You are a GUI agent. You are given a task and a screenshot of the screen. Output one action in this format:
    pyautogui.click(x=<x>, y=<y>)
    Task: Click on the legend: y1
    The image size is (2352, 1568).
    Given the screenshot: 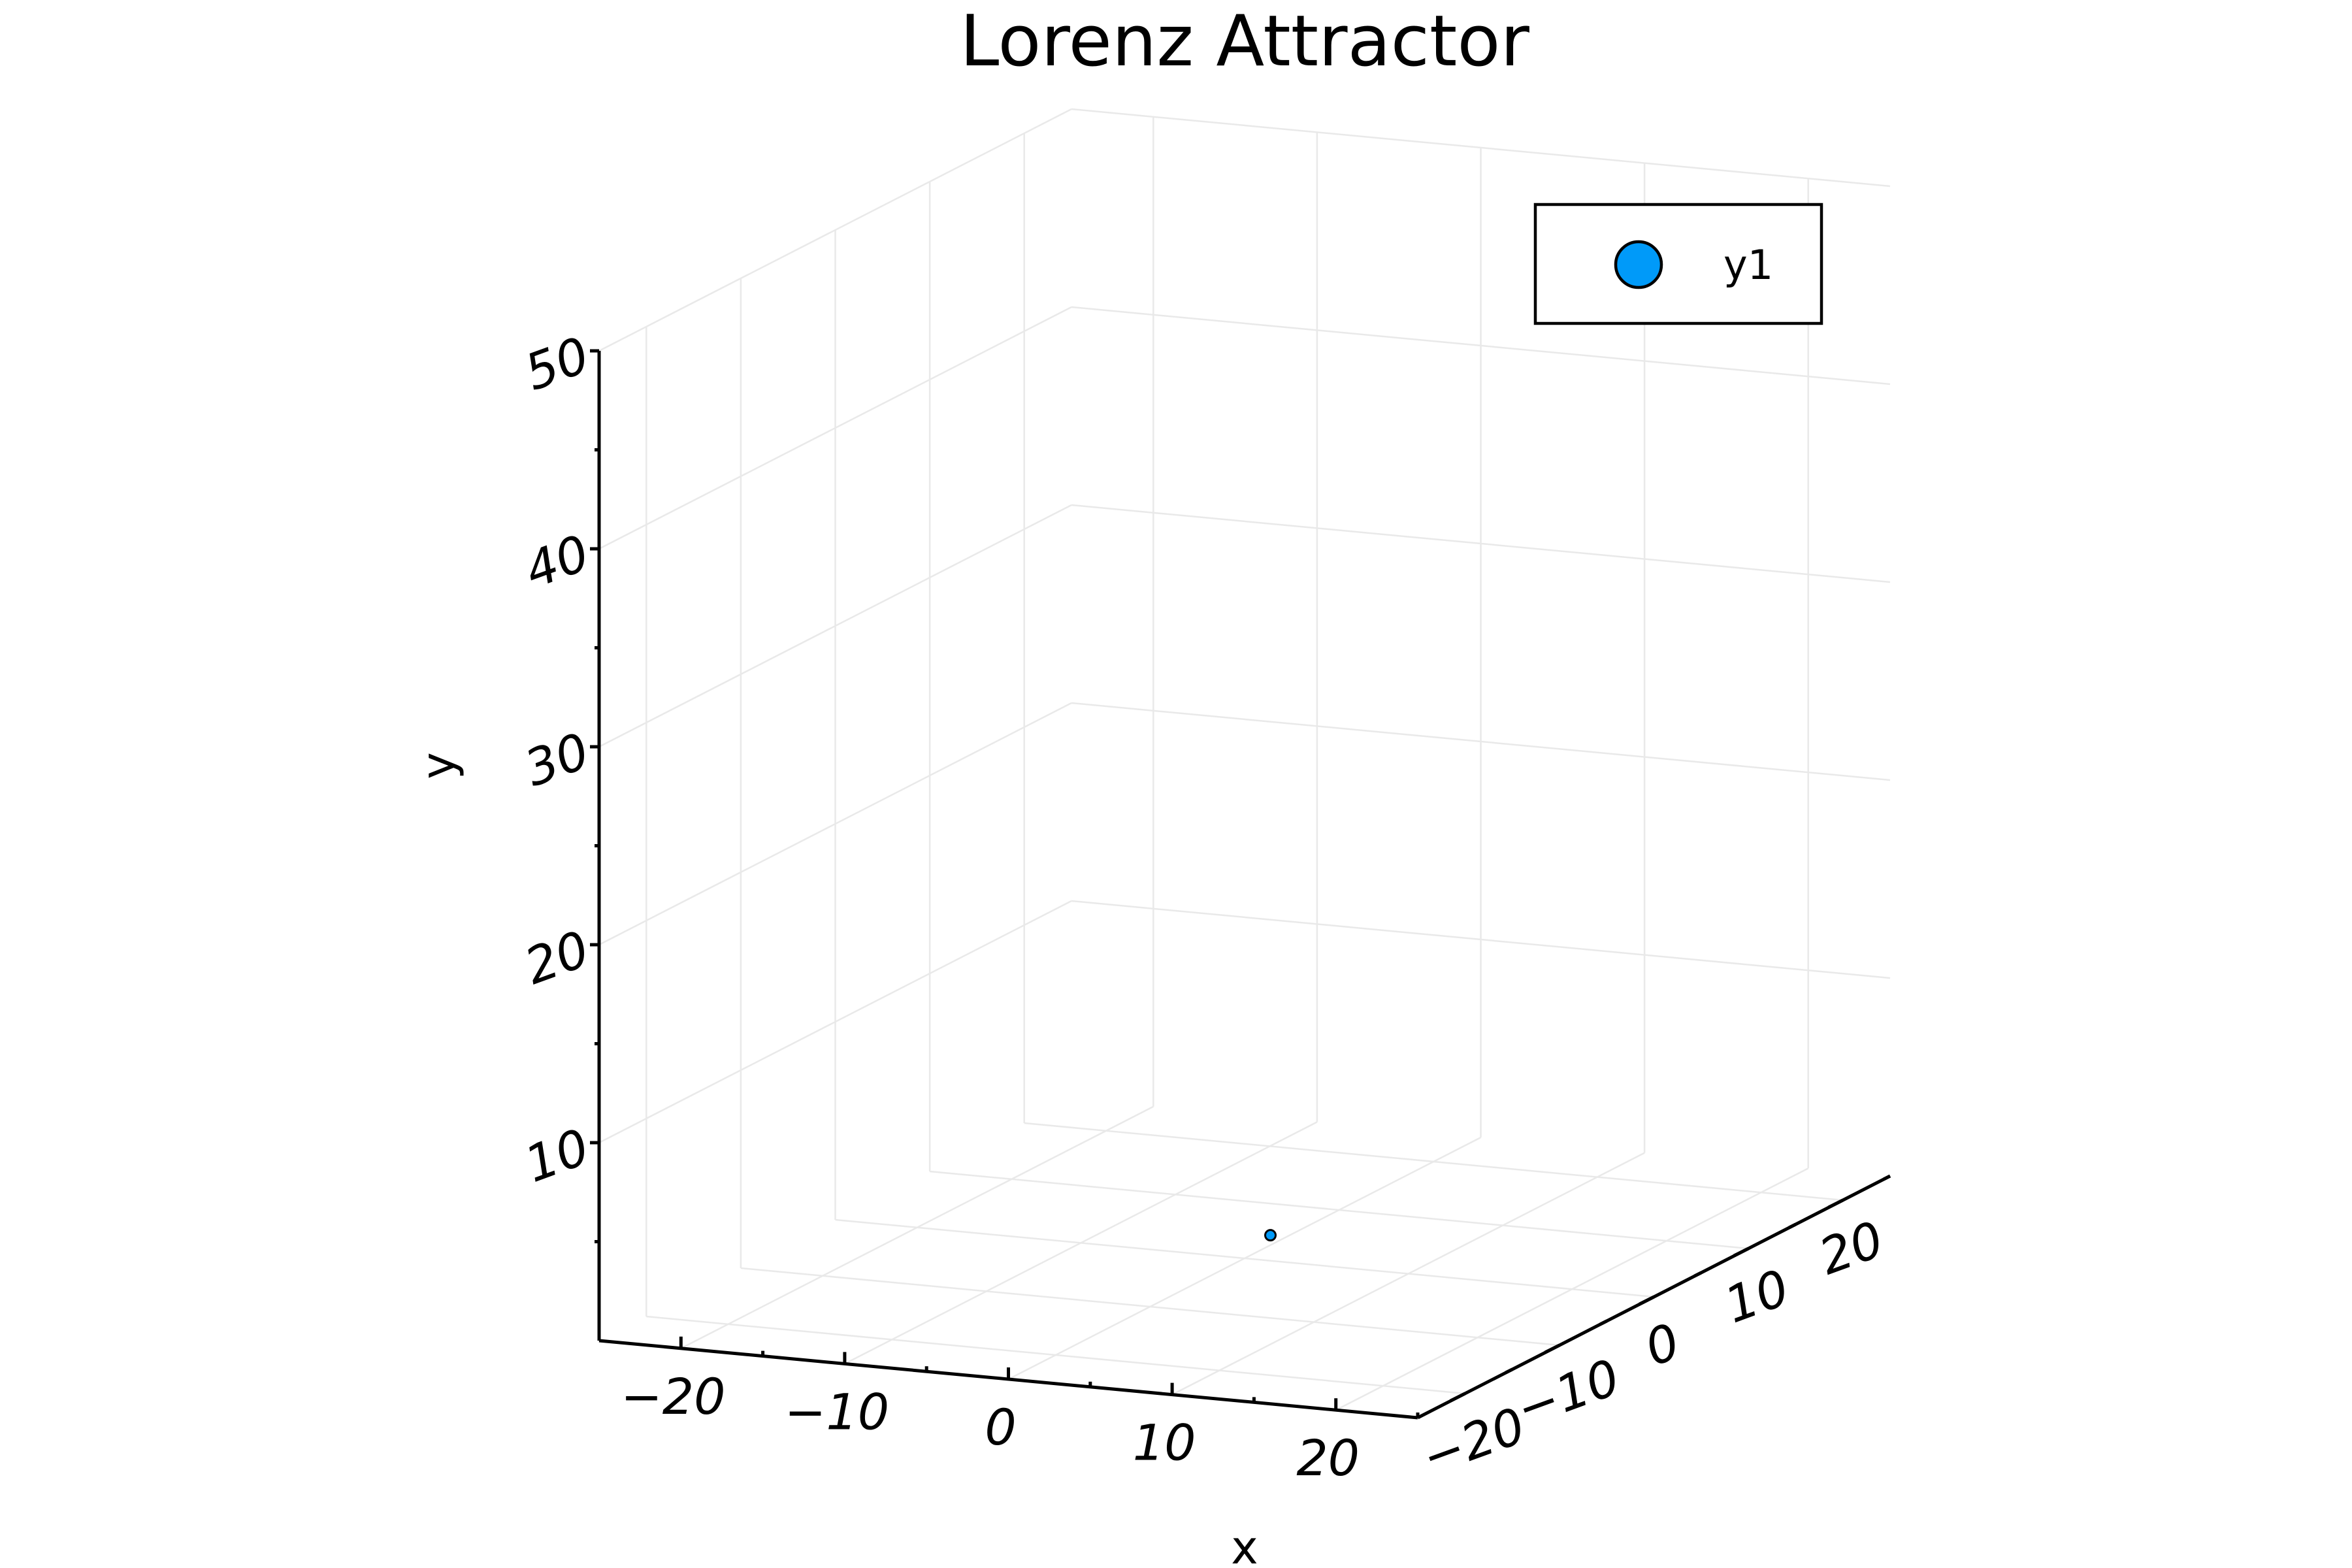 What is the action you would take?
    pyautogui.click(x=1678, y=264)
    